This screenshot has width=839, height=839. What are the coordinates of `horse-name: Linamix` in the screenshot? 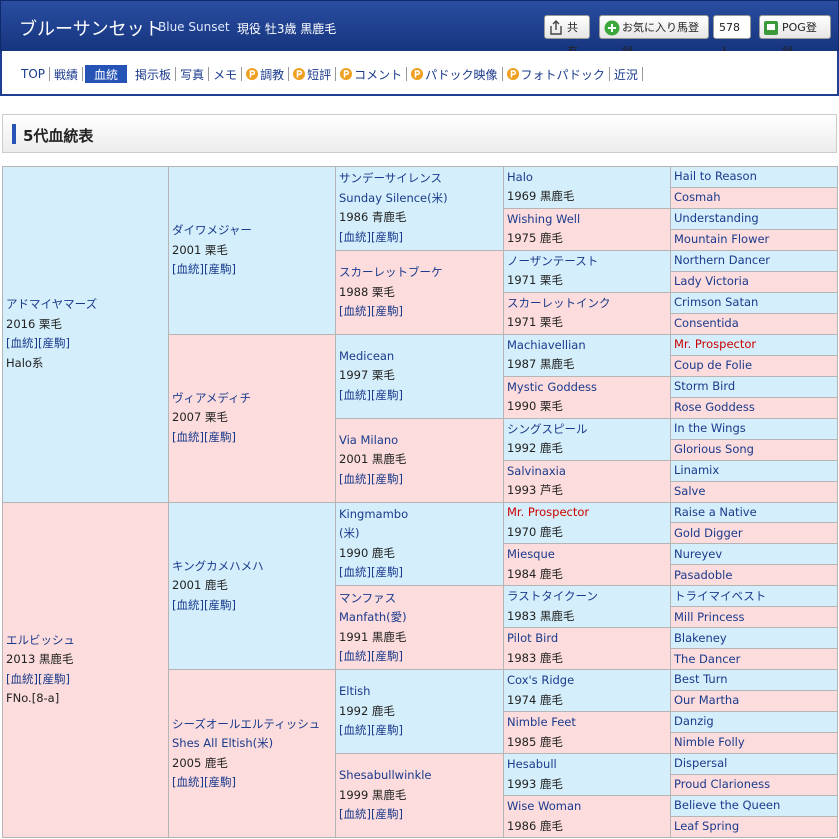 It's located at (697, 469).